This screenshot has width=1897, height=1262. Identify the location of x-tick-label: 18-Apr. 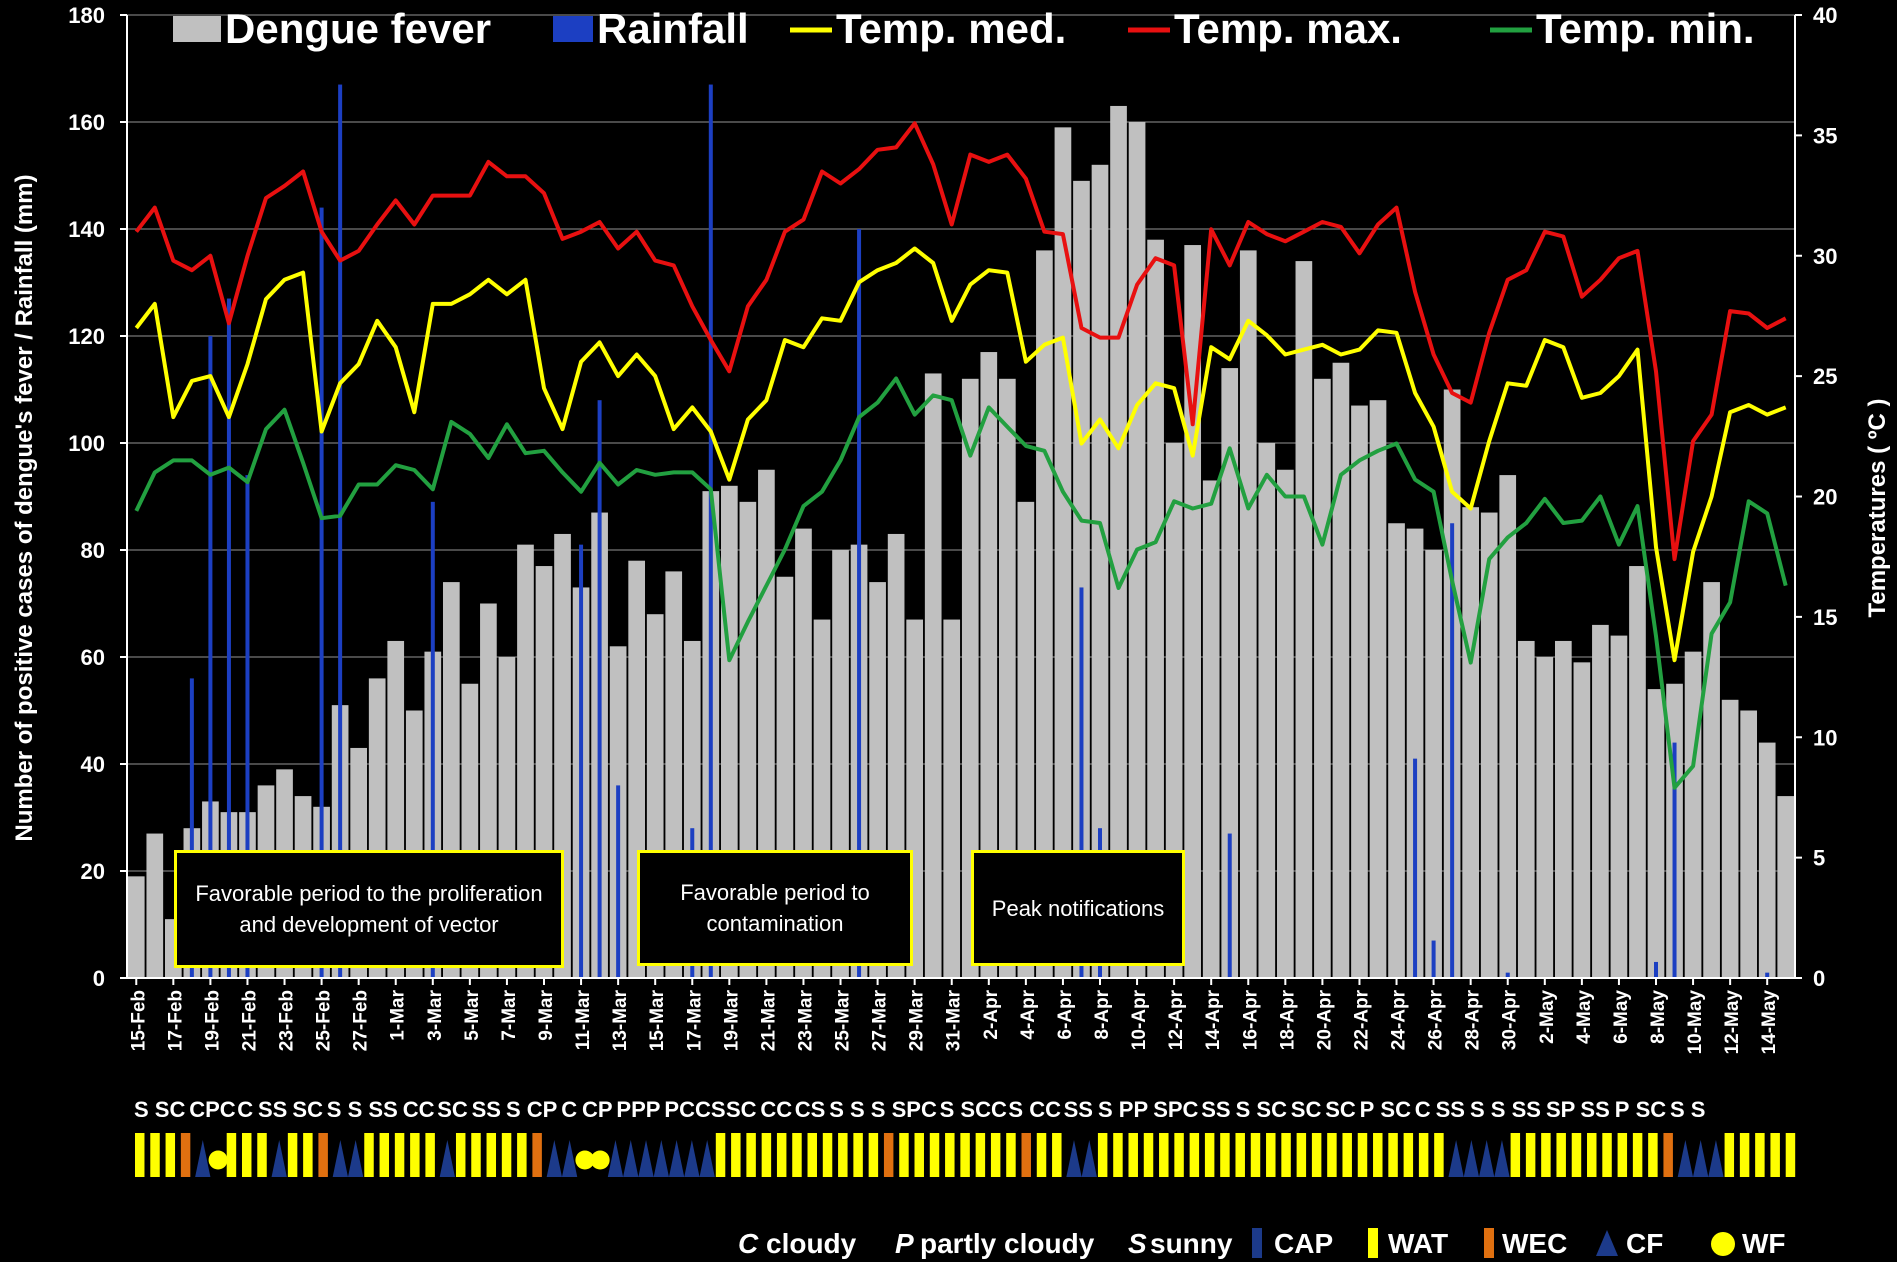
(1287, 1019).